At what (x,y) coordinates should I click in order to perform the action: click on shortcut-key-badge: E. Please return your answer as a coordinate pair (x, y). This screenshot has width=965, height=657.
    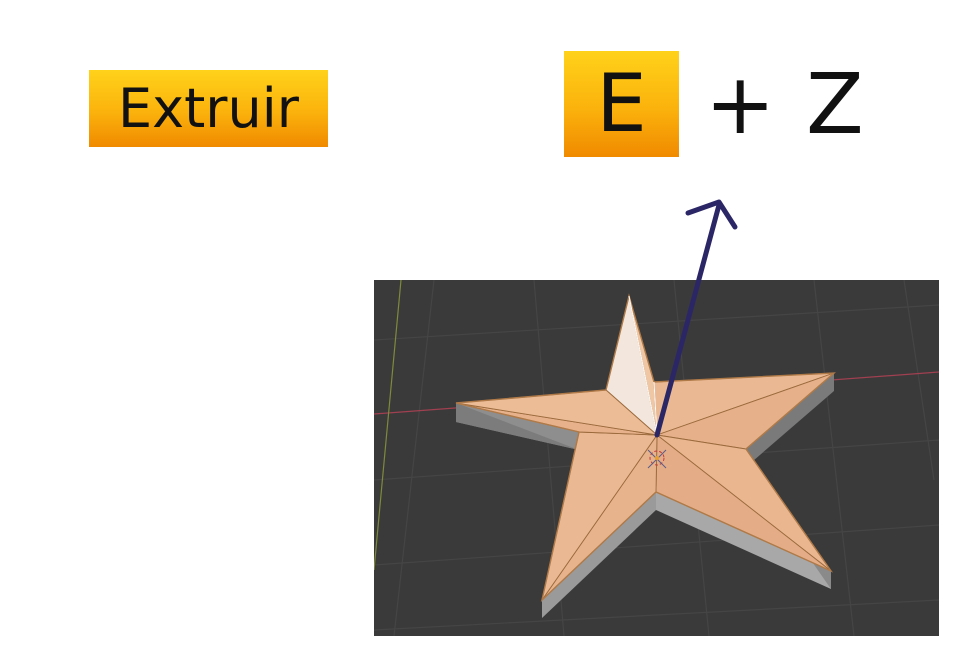
    Looking at the image, I should click on (621, 104).